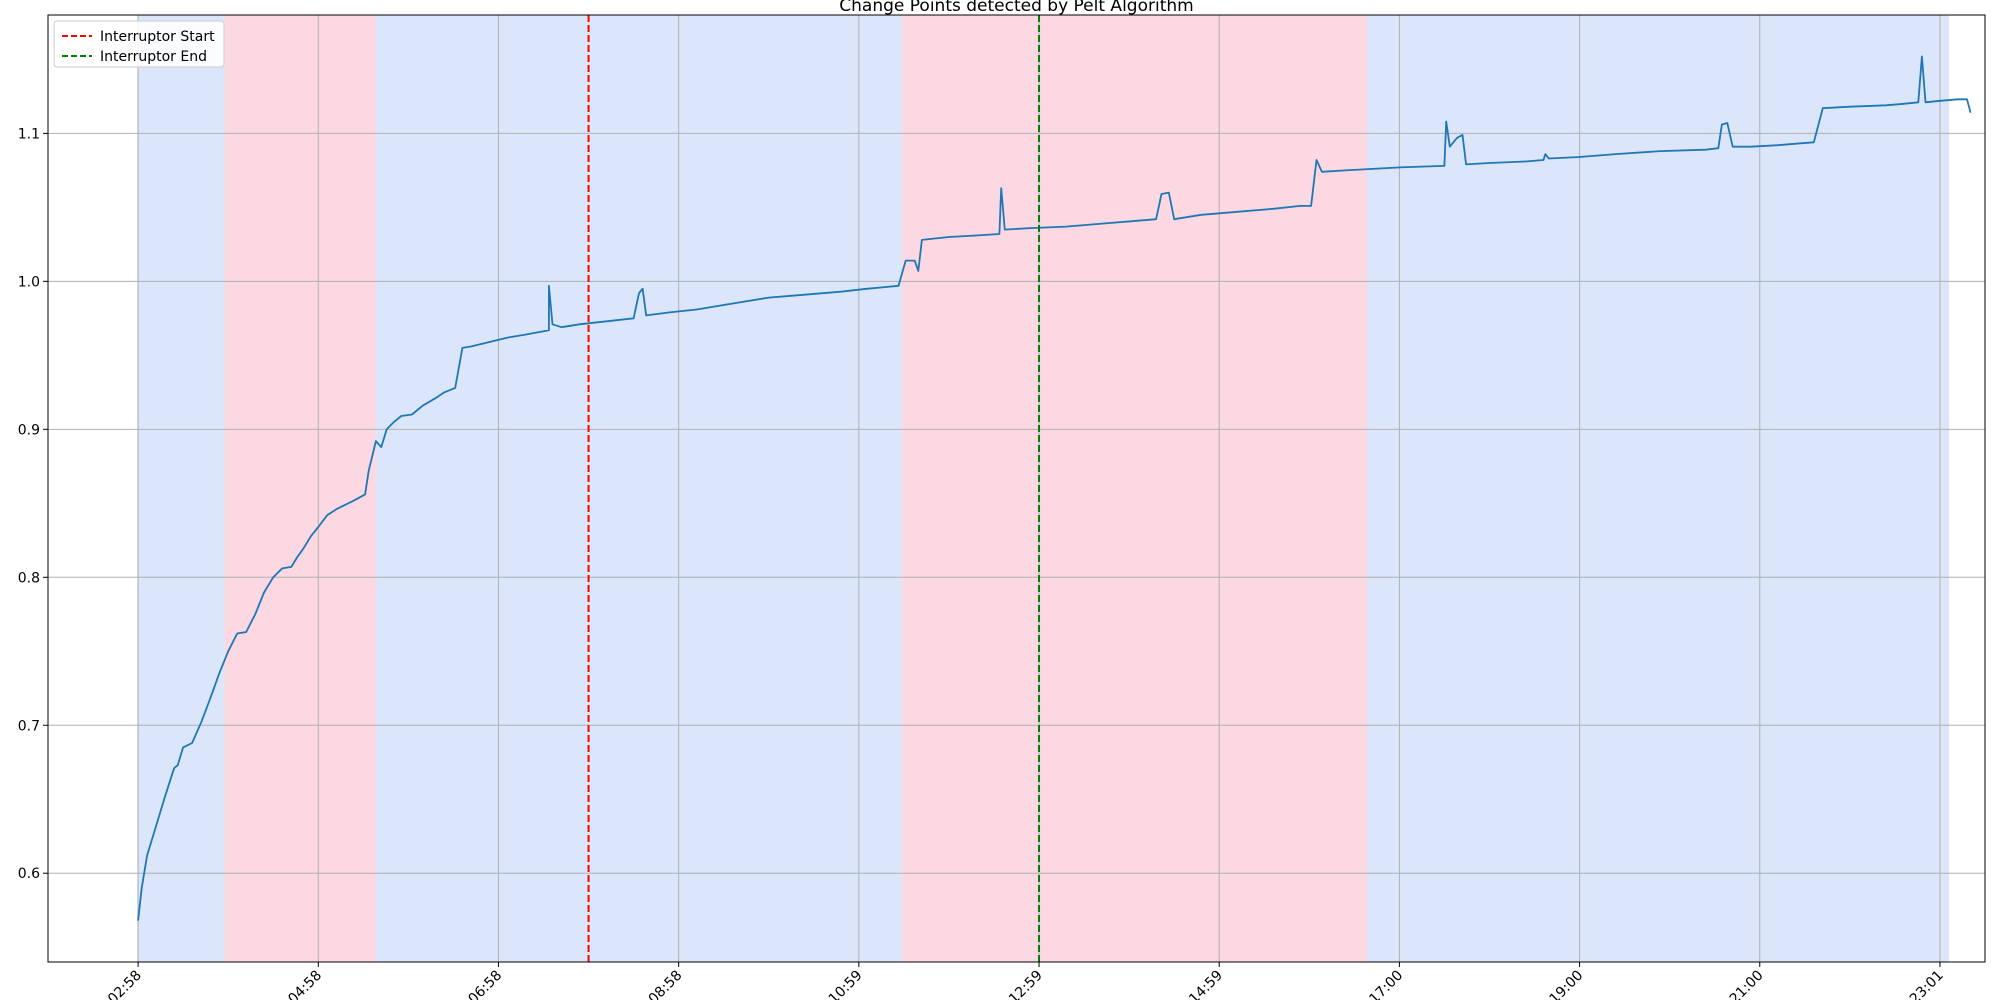 This screenshot has height=1000, width=2000. What do you see at coordinates (153, 57) in the screenshot?
I see `legend-label-2: Interruptor End` at bounding box center [153, 57].